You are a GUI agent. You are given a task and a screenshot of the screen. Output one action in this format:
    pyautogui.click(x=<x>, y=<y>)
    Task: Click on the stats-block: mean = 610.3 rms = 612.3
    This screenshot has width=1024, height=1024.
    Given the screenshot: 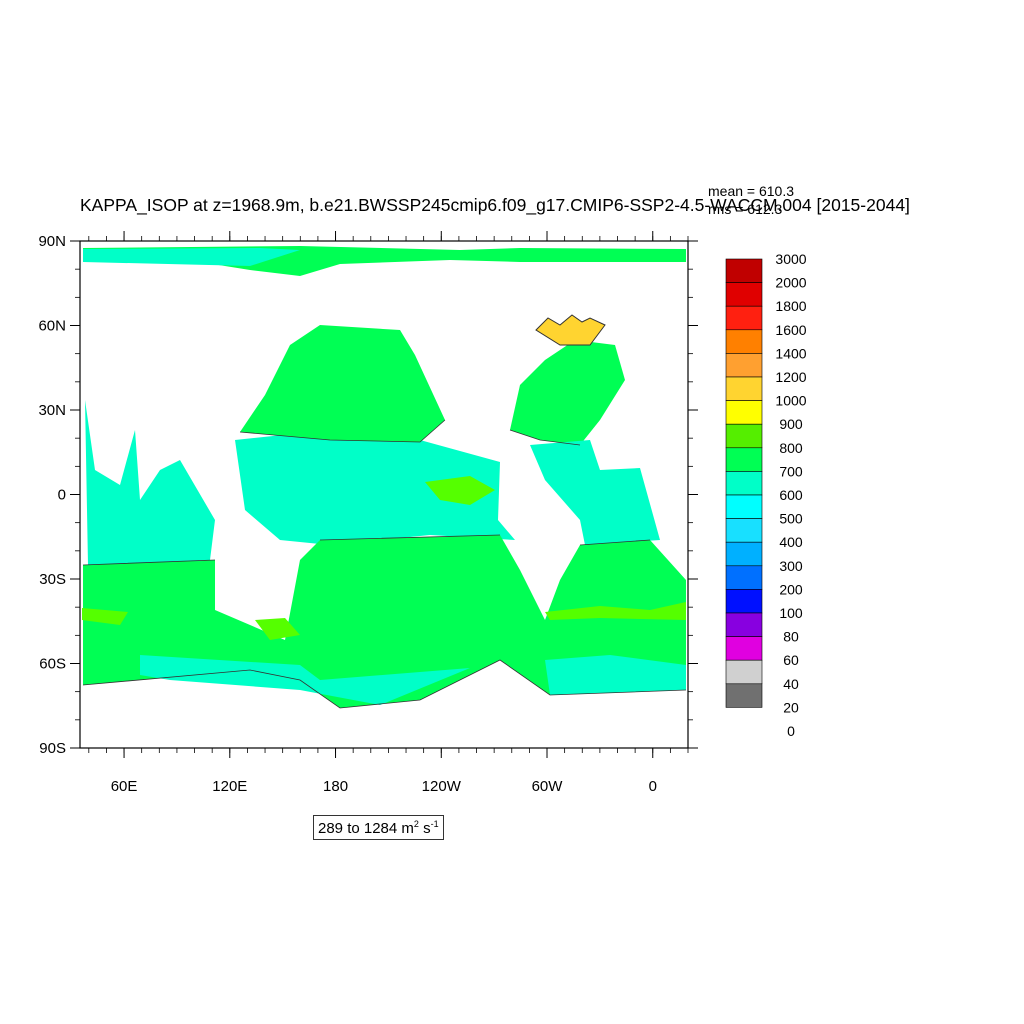 What is the action you would take?
    pyautogui.click(x=751, y=200)
    